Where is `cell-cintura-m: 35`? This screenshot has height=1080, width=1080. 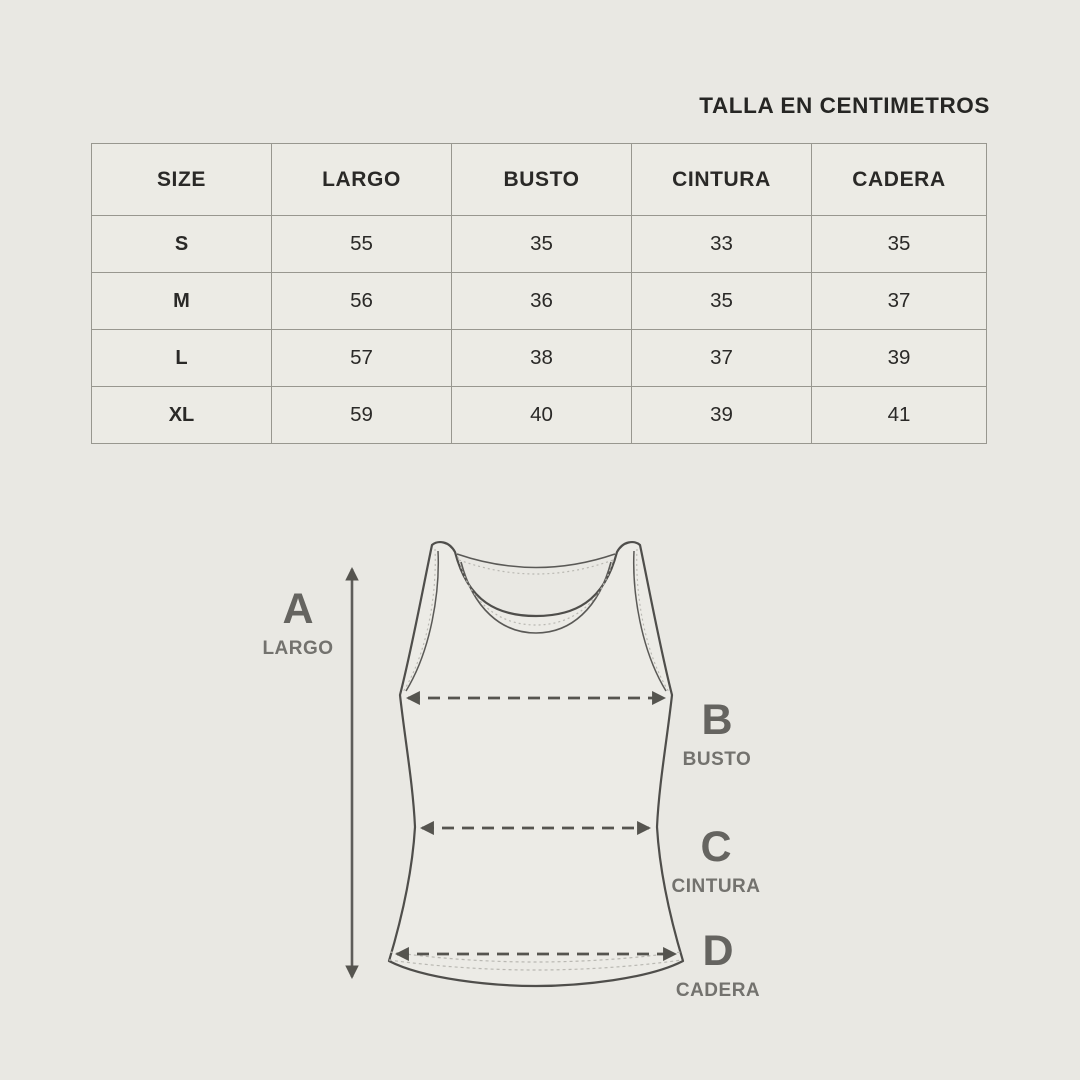 cell-cintura-m: 35 is located at coordinates (721, 301).